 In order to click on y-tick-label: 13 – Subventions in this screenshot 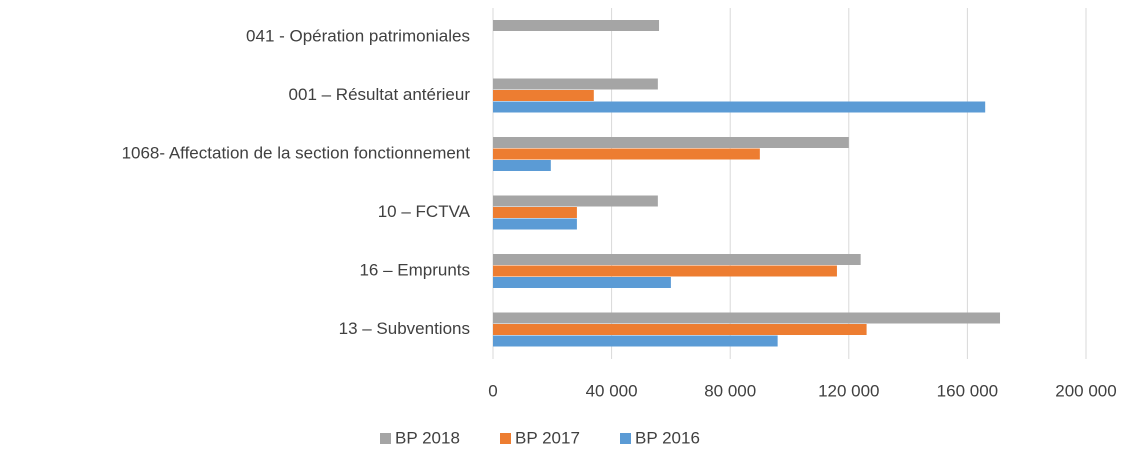, I will do `click(404, 328)`.